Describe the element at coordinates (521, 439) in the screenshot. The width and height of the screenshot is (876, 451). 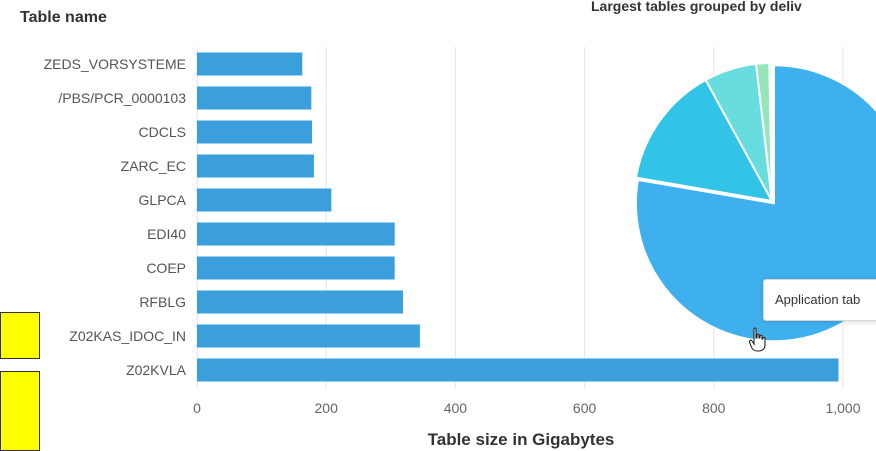
I see `x-axis-title: Table size in Gigabytes` at that location.